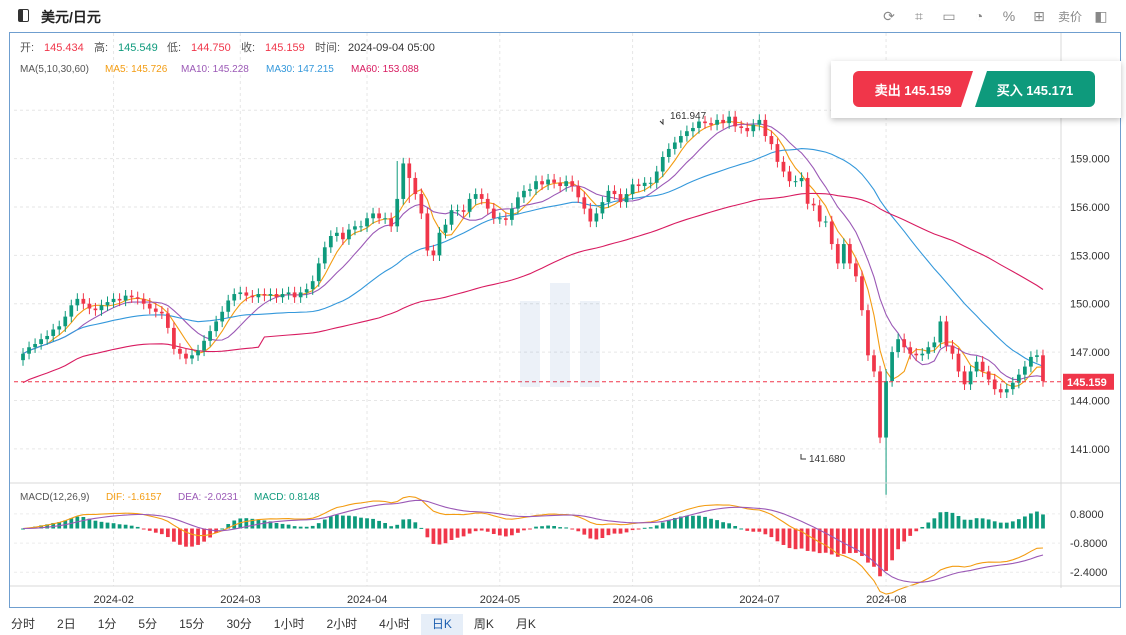 The width and height of the screenshot is (1126, 635). I want to click on period-tab: 2日, so click(66, 624).